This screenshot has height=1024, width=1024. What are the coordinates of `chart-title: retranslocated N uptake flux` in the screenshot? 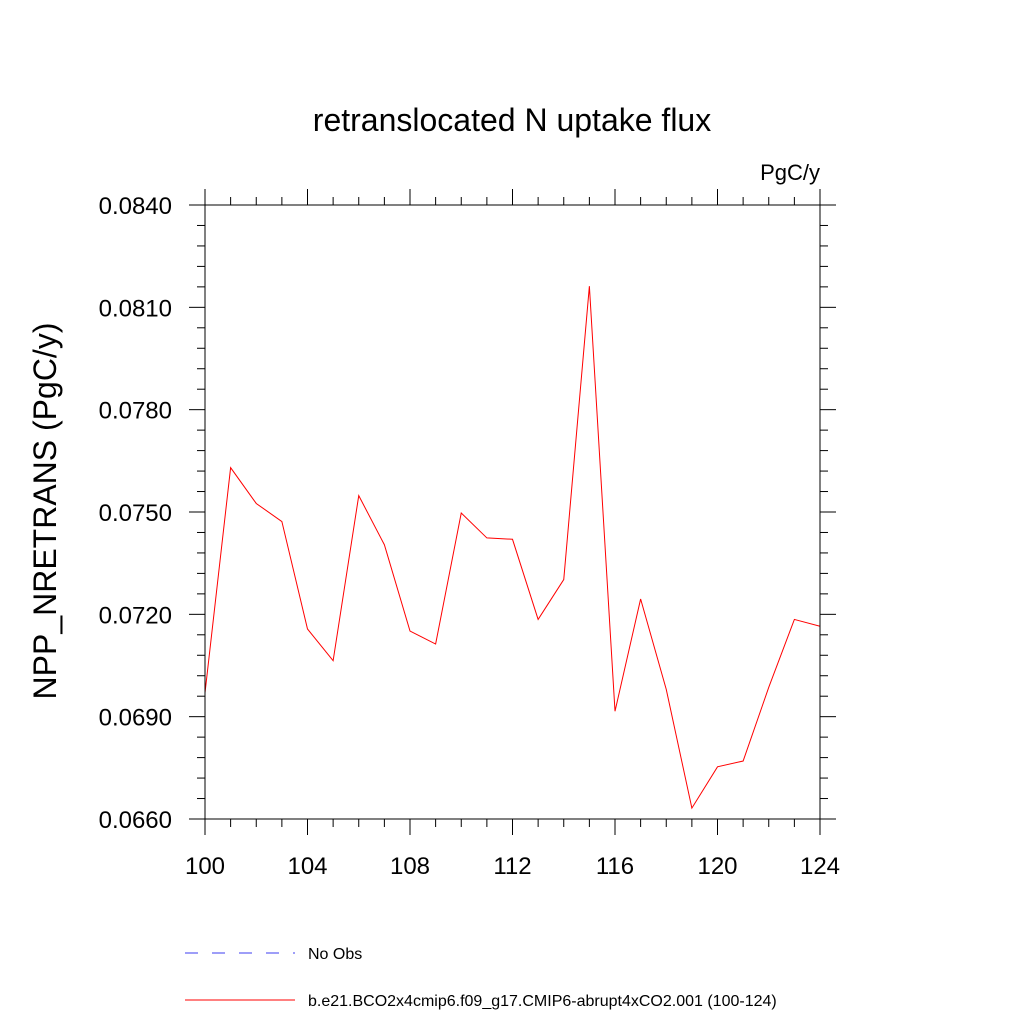 It's located at (512, 120).